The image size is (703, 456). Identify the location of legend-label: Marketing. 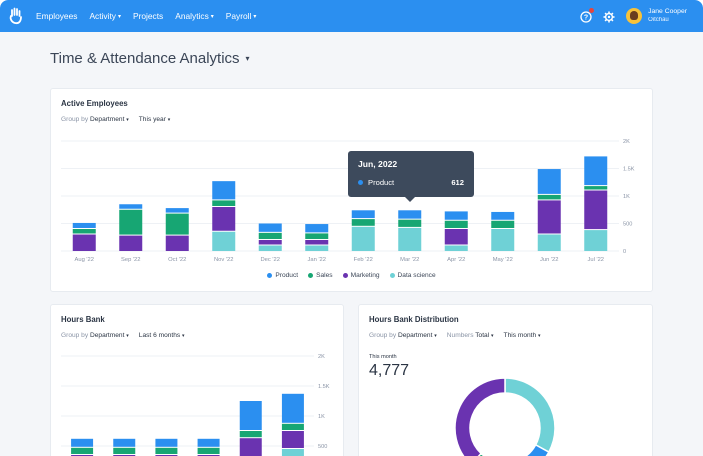
(365, 275).